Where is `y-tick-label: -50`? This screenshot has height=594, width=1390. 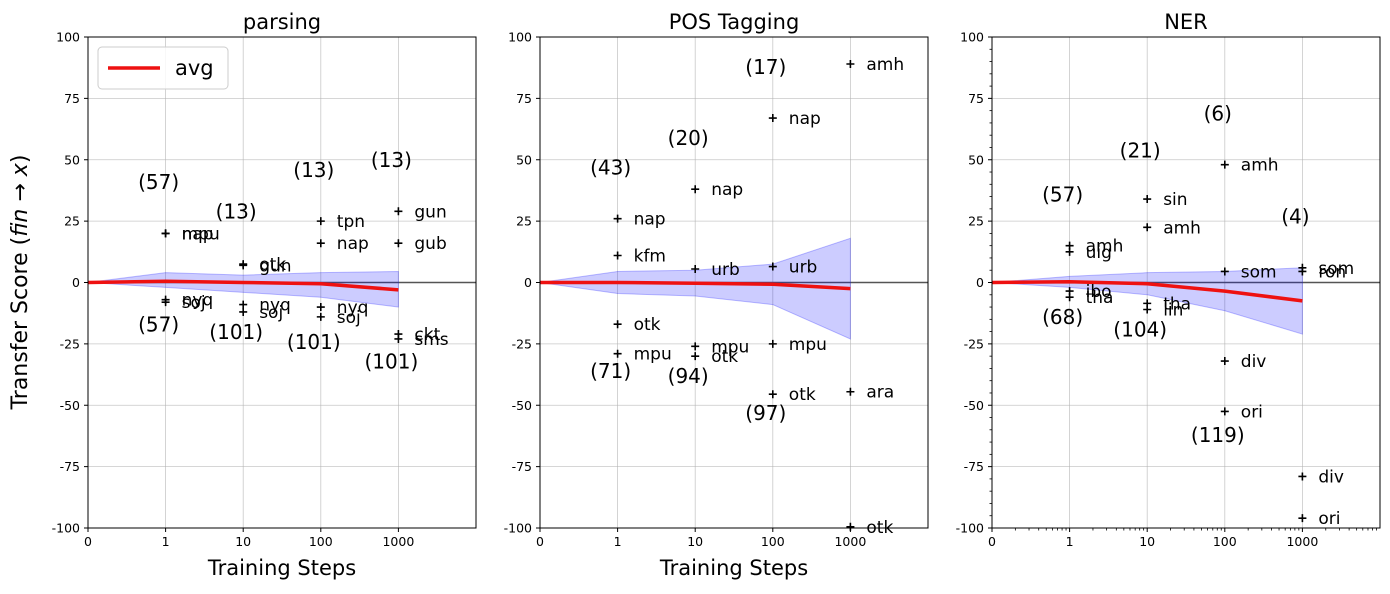
y-tick-label: -50 is located at coordinates (974, 405).